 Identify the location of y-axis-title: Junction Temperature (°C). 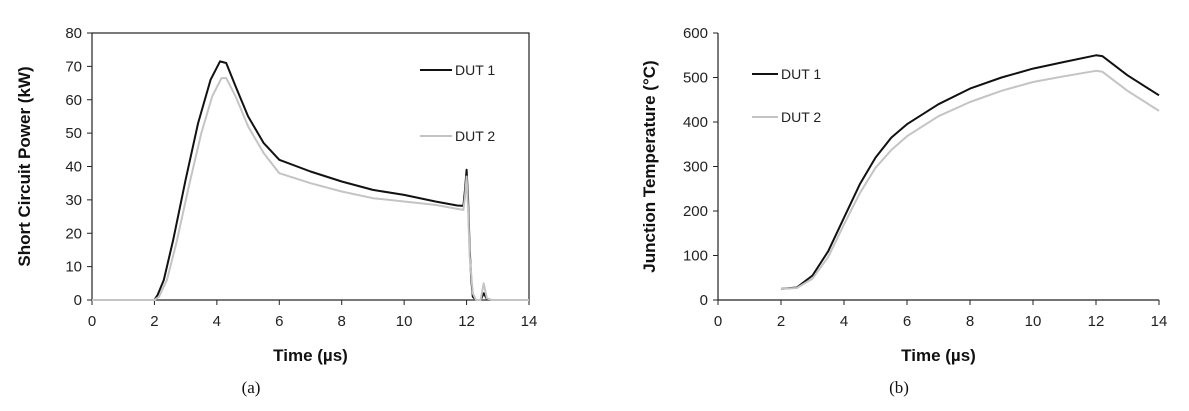
(649, 166).